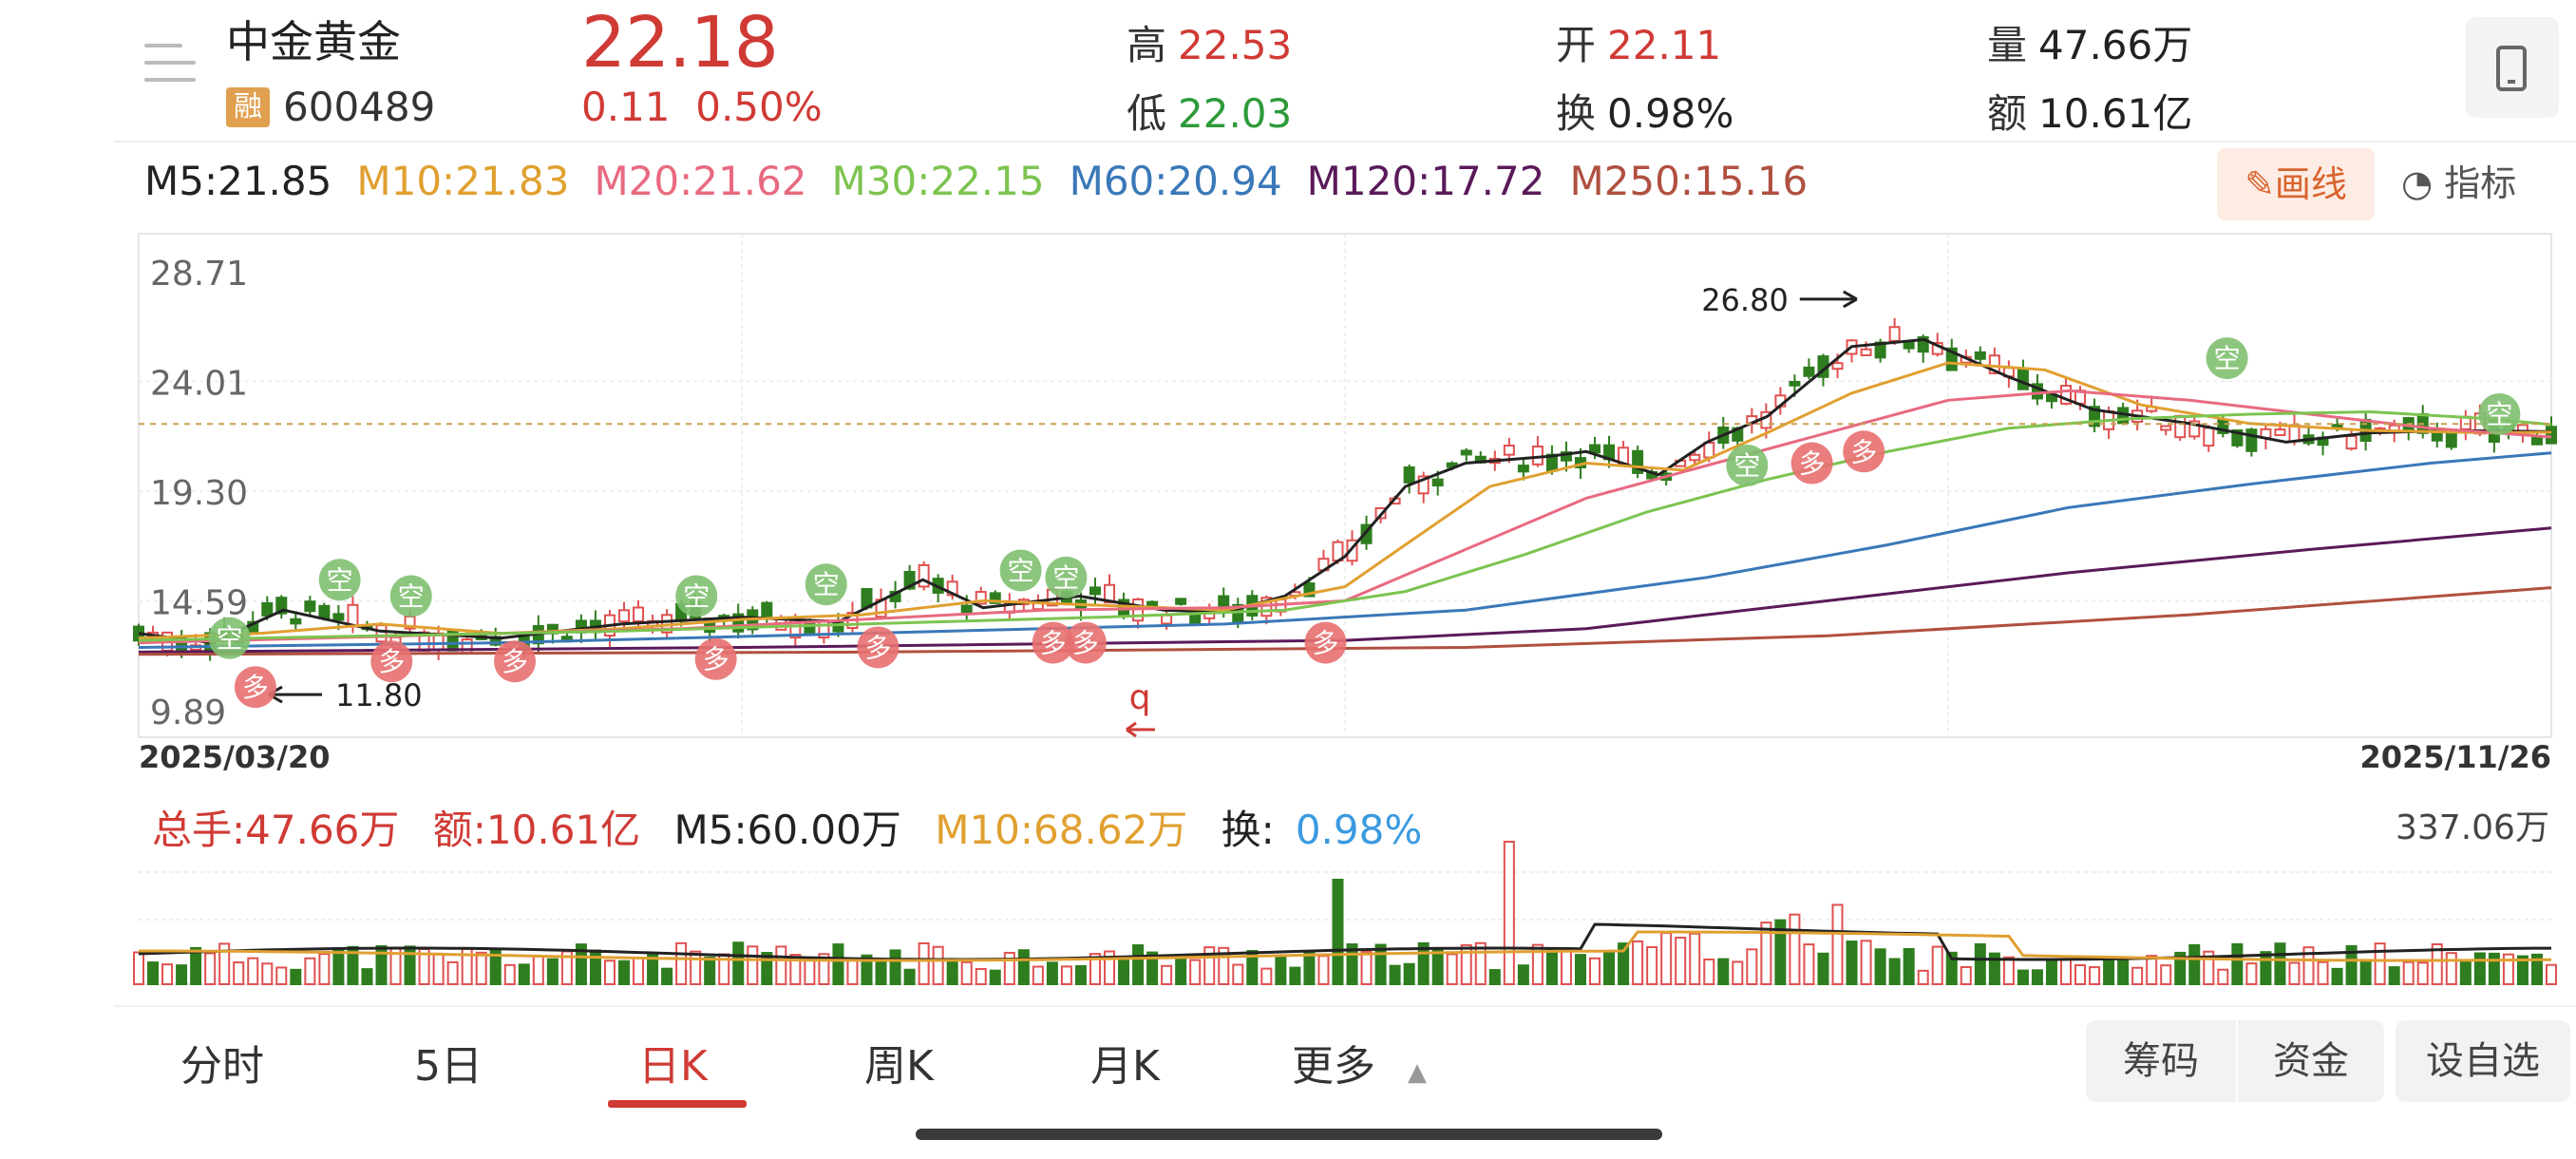  Describe the element at coordinates (1345, 621) in the screenshot. I see `ma-line-m250` at that location.